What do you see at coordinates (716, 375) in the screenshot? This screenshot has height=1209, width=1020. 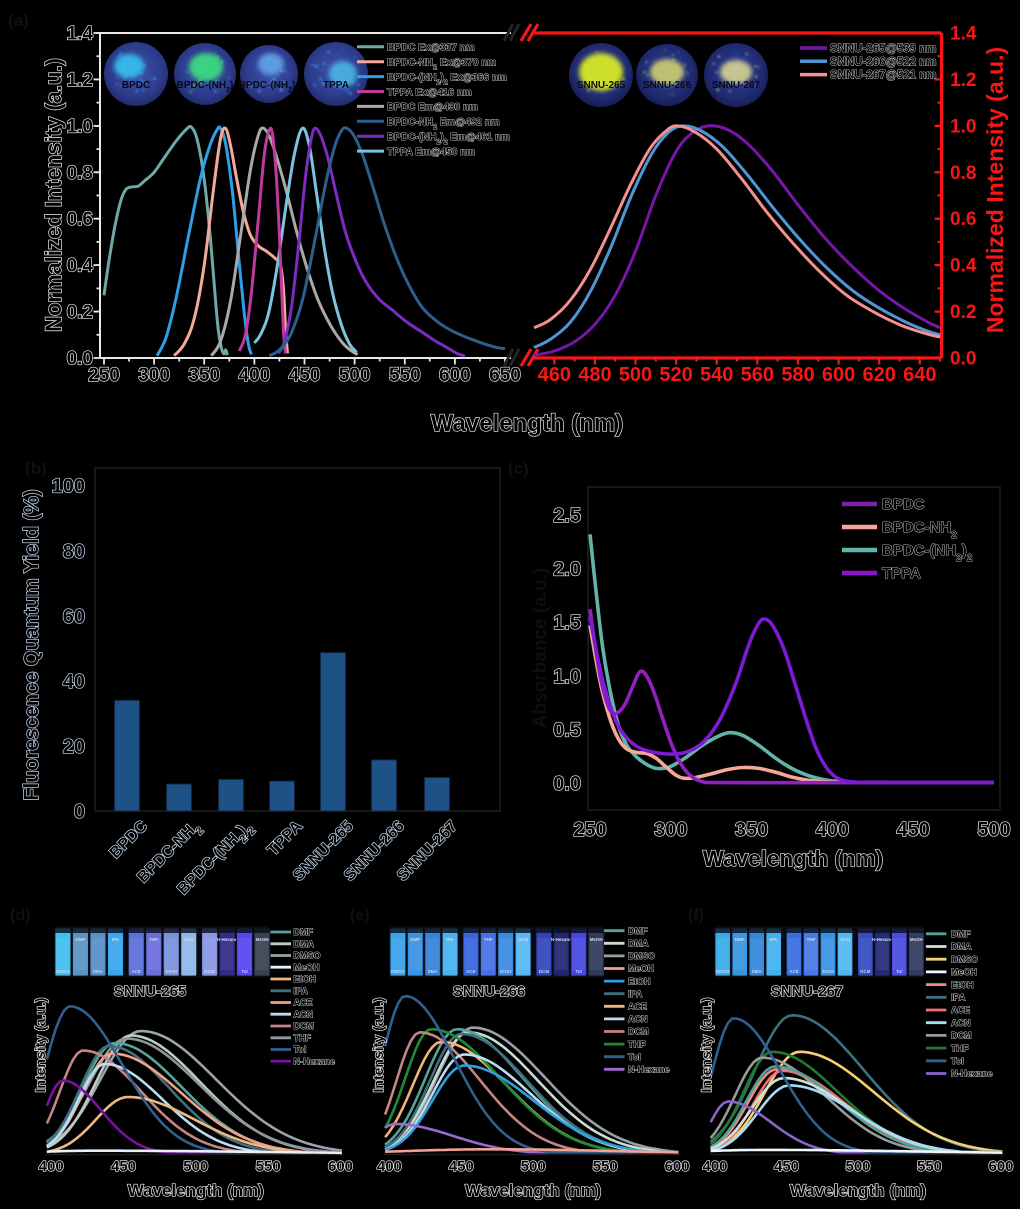 I see `svg-text: 540` at bounding box center [716, 375].